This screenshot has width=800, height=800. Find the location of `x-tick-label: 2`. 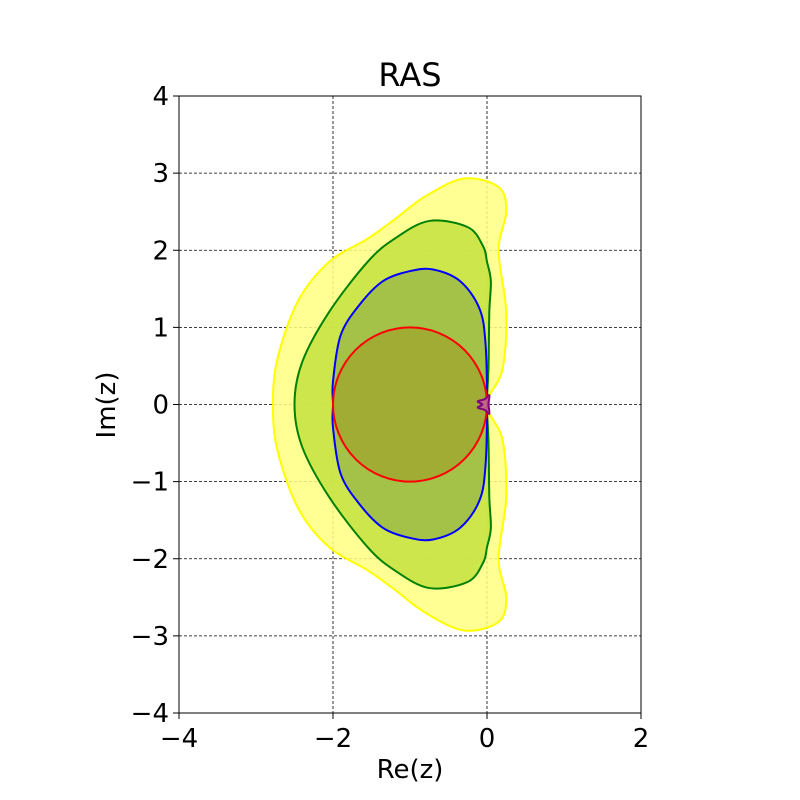

x-tick-label: 2 is located at coordinates (641, 739).